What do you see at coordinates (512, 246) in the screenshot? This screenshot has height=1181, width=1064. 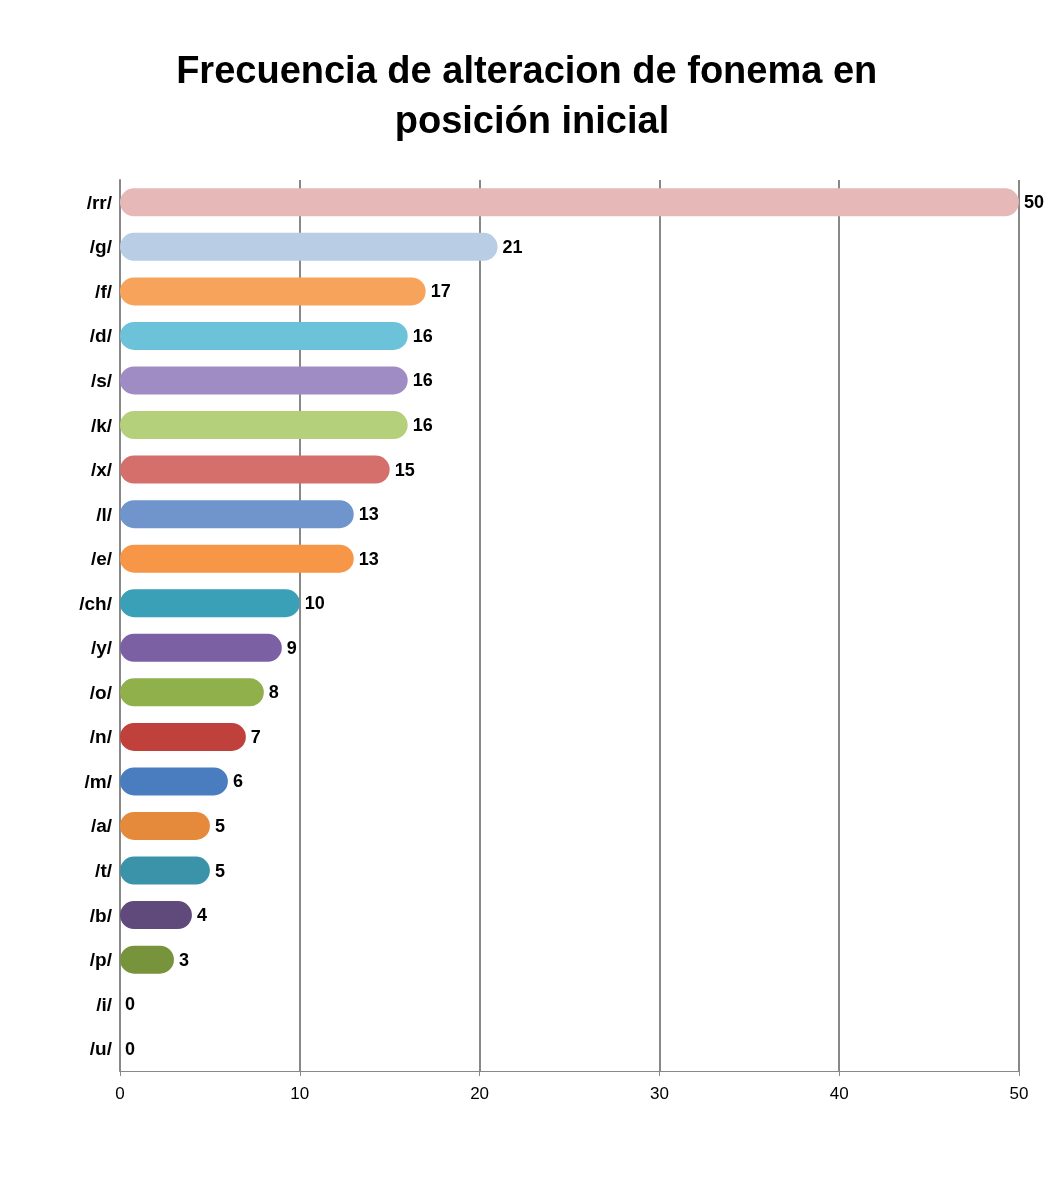 I see `data-label: 21` at bounding box center [512, 246].